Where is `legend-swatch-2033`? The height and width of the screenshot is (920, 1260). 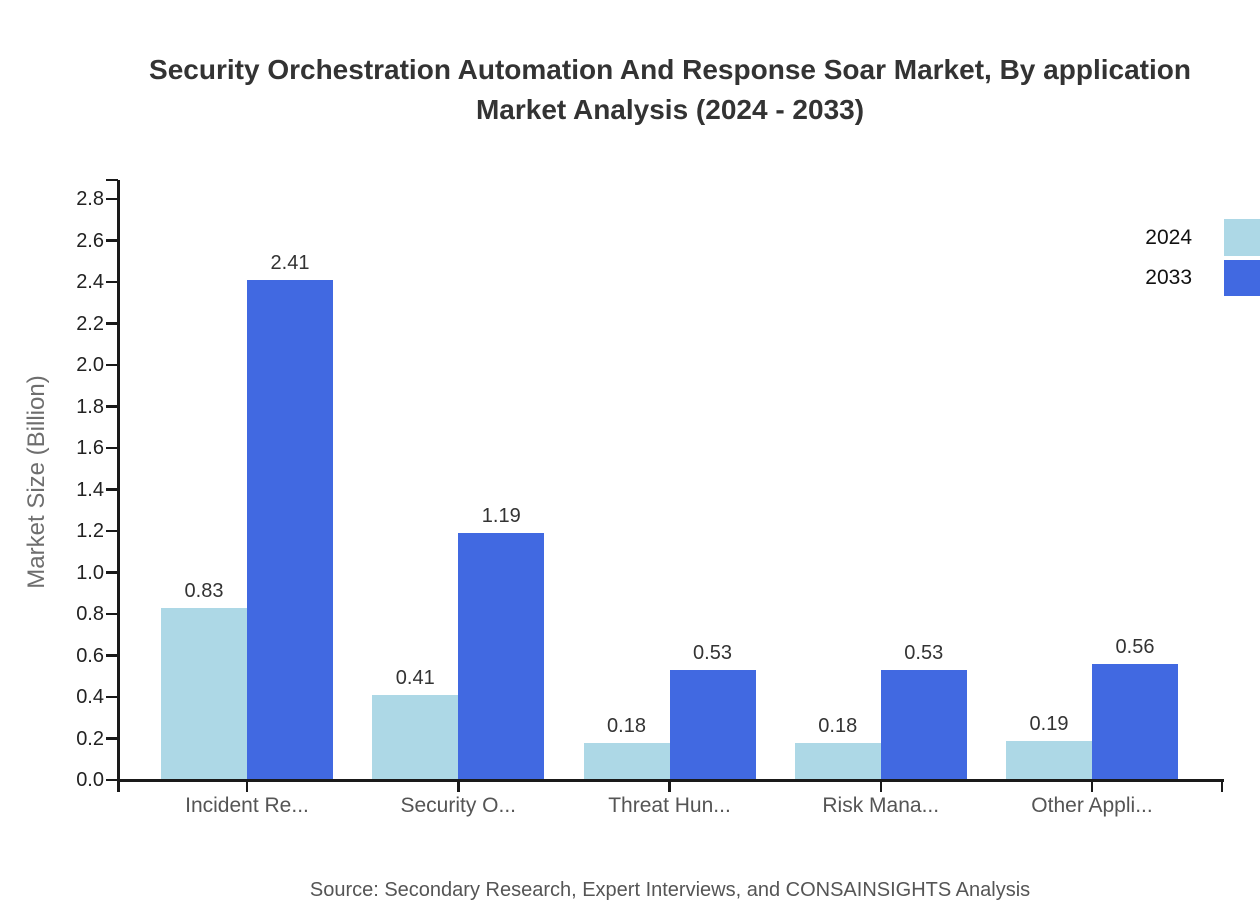 legend-swatch-2033 is located at coordinates (1242, 278).